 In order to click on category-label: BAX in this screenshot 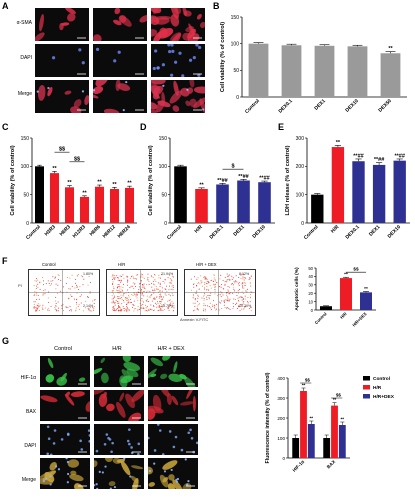, I will do `click(331, 464)`.